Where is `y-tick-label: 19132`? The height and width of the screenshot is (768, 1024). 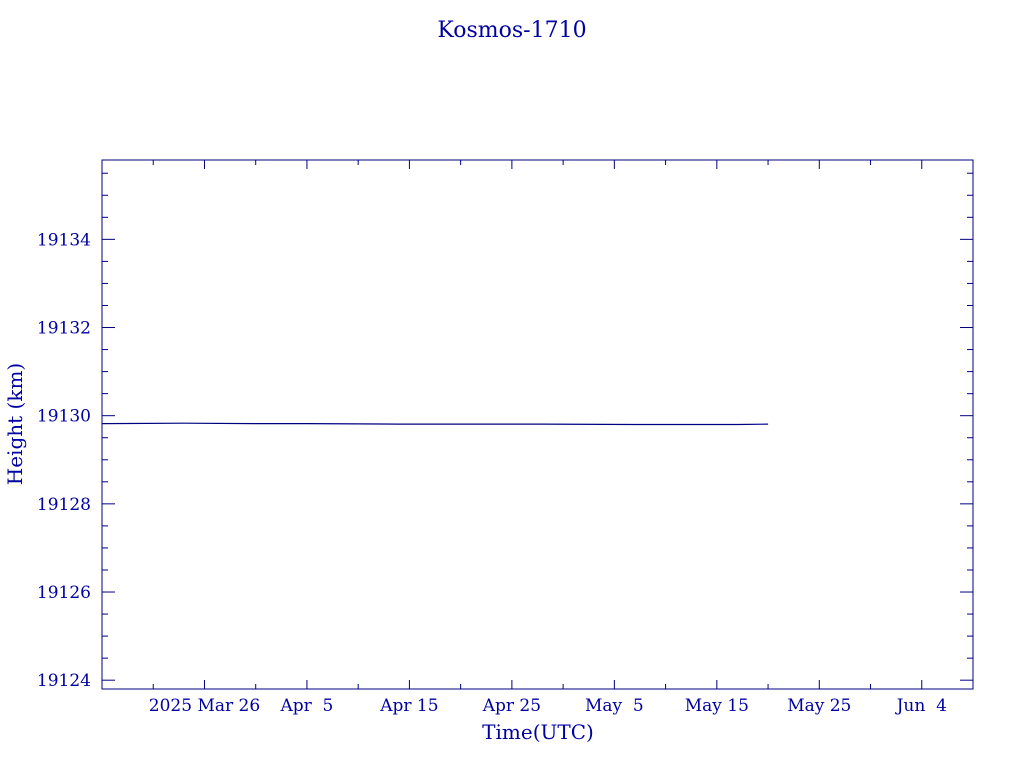 y-tick-label: 19132 is located at coordinates (64, 329).